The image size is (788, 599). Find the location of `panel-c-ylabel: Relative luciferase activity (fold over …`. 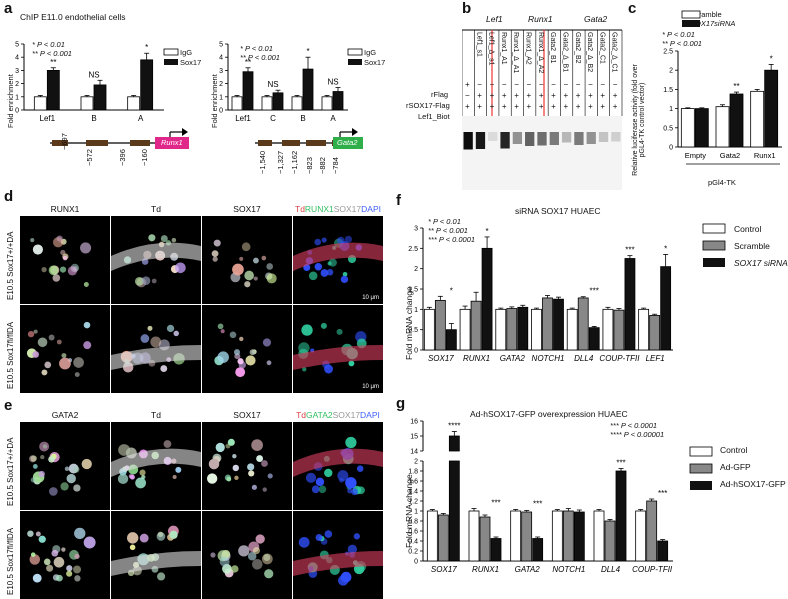

panel-c-ylabel: Relative luciferase activity (fold over … is located at coordinates (639, 120).